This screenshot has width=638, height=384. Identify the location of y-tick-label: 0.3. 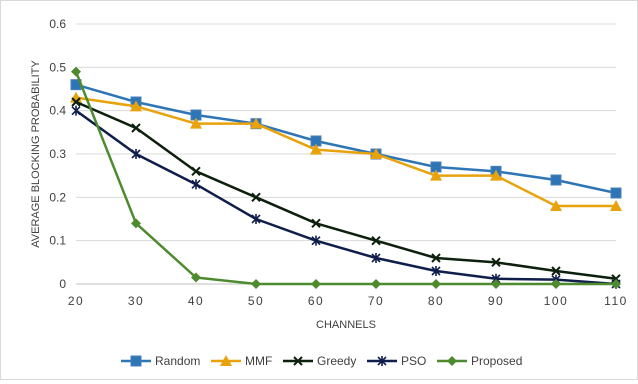
(57, 154).